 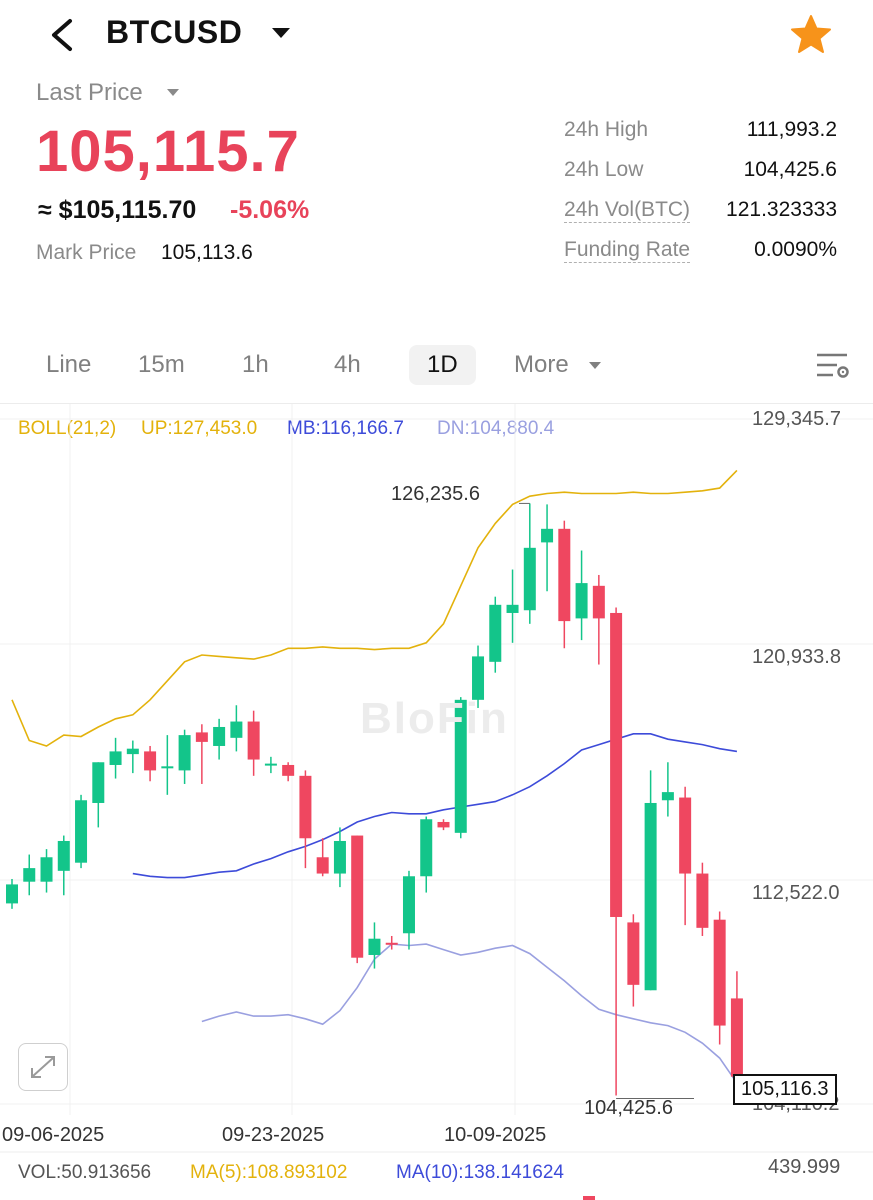 What do you see at coordinates (435, 805) in the screenshot?
I see `boll-mid-line` at bounding box center [435, 805].